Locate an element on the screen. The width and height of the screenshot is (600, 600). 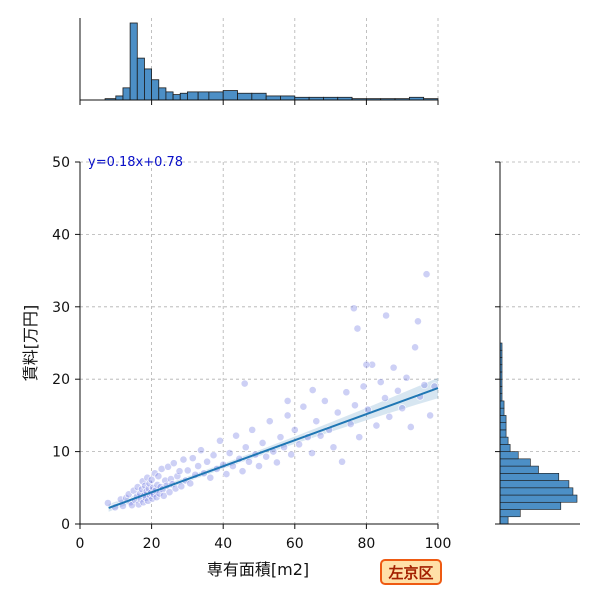
area-badge: 左京区 is located at coordinates (411, 572).